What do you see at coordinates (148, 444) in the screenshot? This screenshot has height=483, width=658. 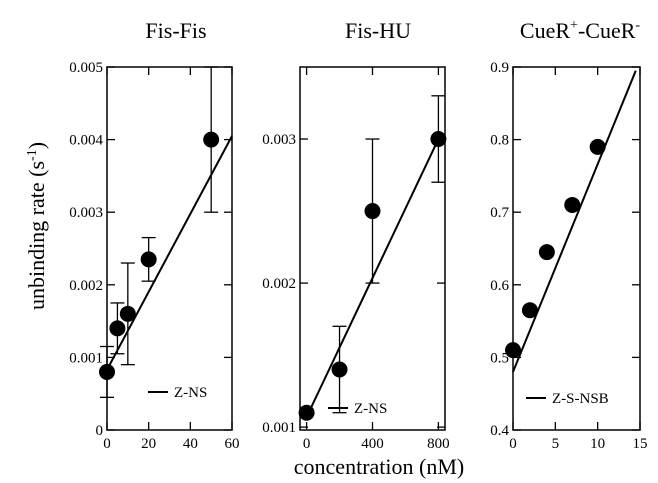 I see `x-tick-label: 20` at bounding box center [148, 444].